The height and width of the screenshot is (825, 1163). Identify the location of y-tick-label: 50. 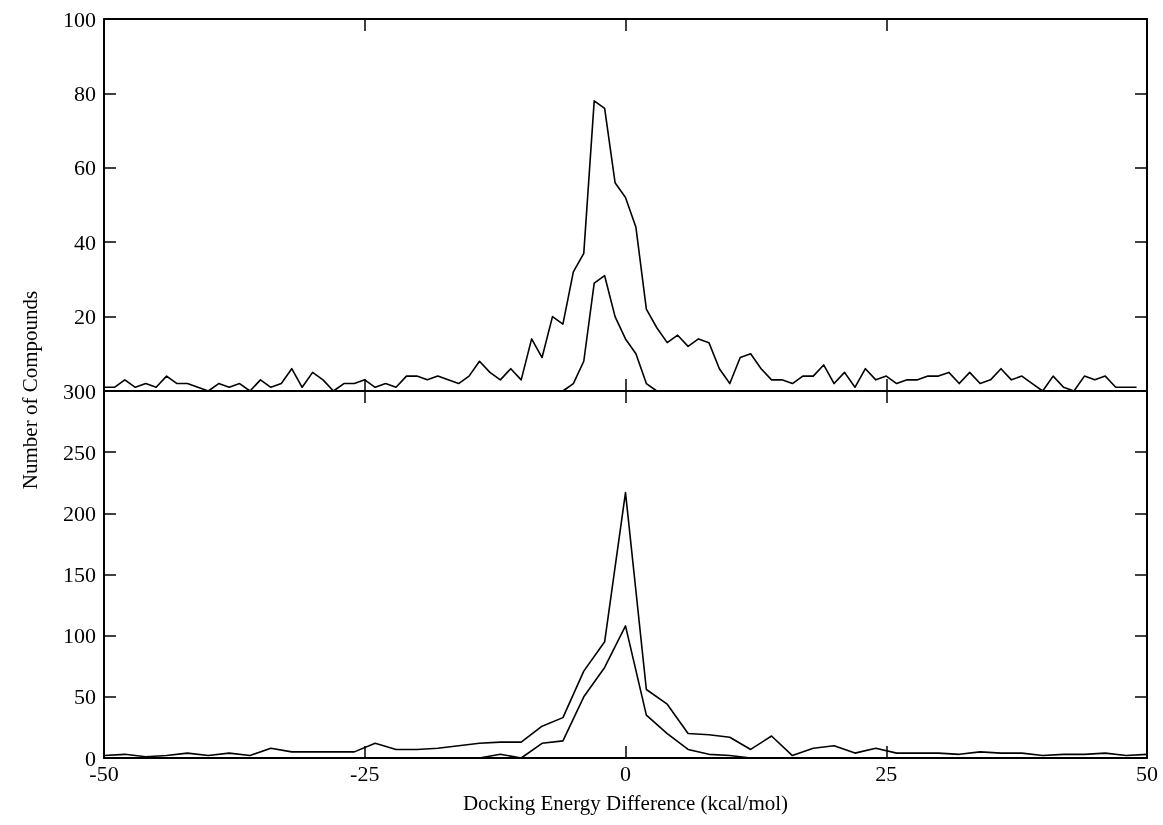
(85, 697).